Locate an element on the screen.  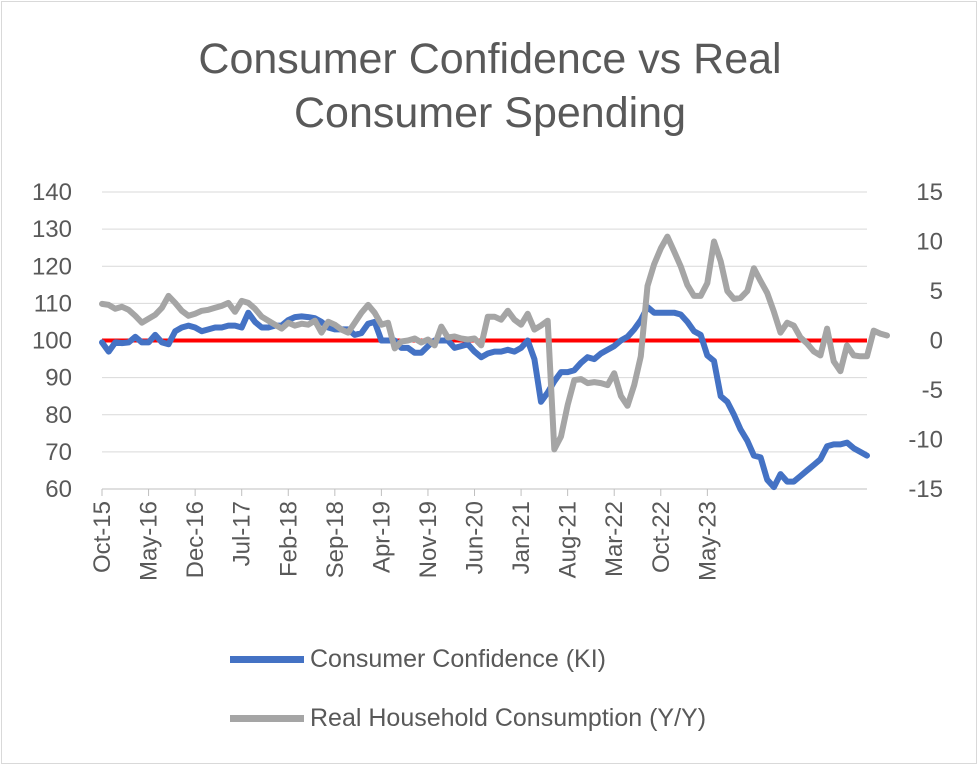
chart-title-line-1: Consumer Confidence vs Real is located at coordinates (490, 59).